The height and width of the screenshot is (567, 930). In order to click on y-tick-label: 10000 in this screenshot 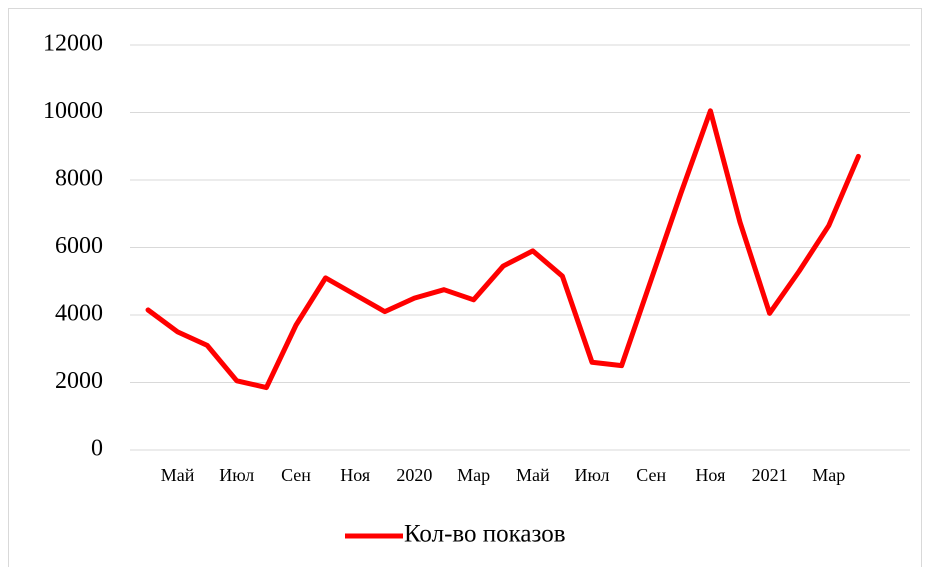, I will do `click(73, 111)`.